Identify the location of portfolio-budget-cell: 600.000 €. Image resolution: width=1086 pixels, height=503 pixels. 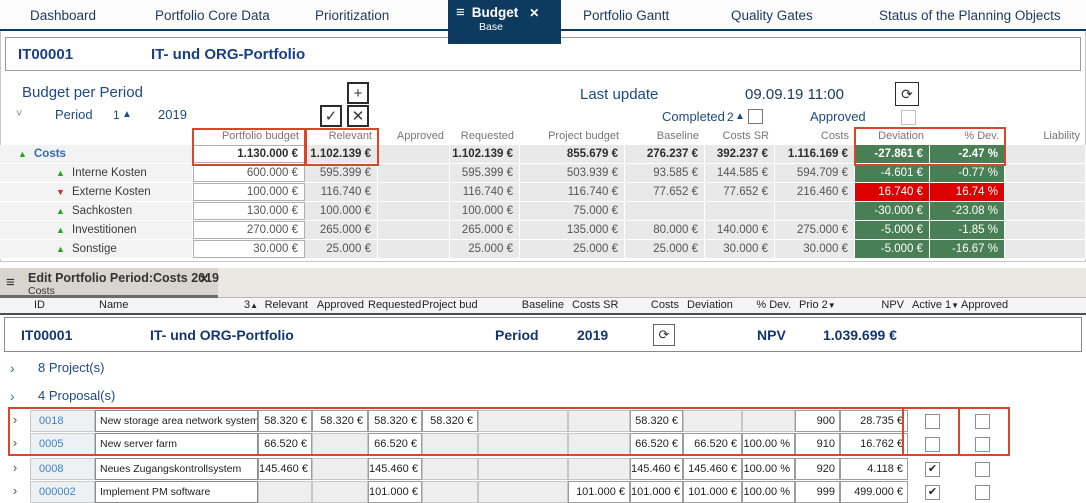
(249, 173).